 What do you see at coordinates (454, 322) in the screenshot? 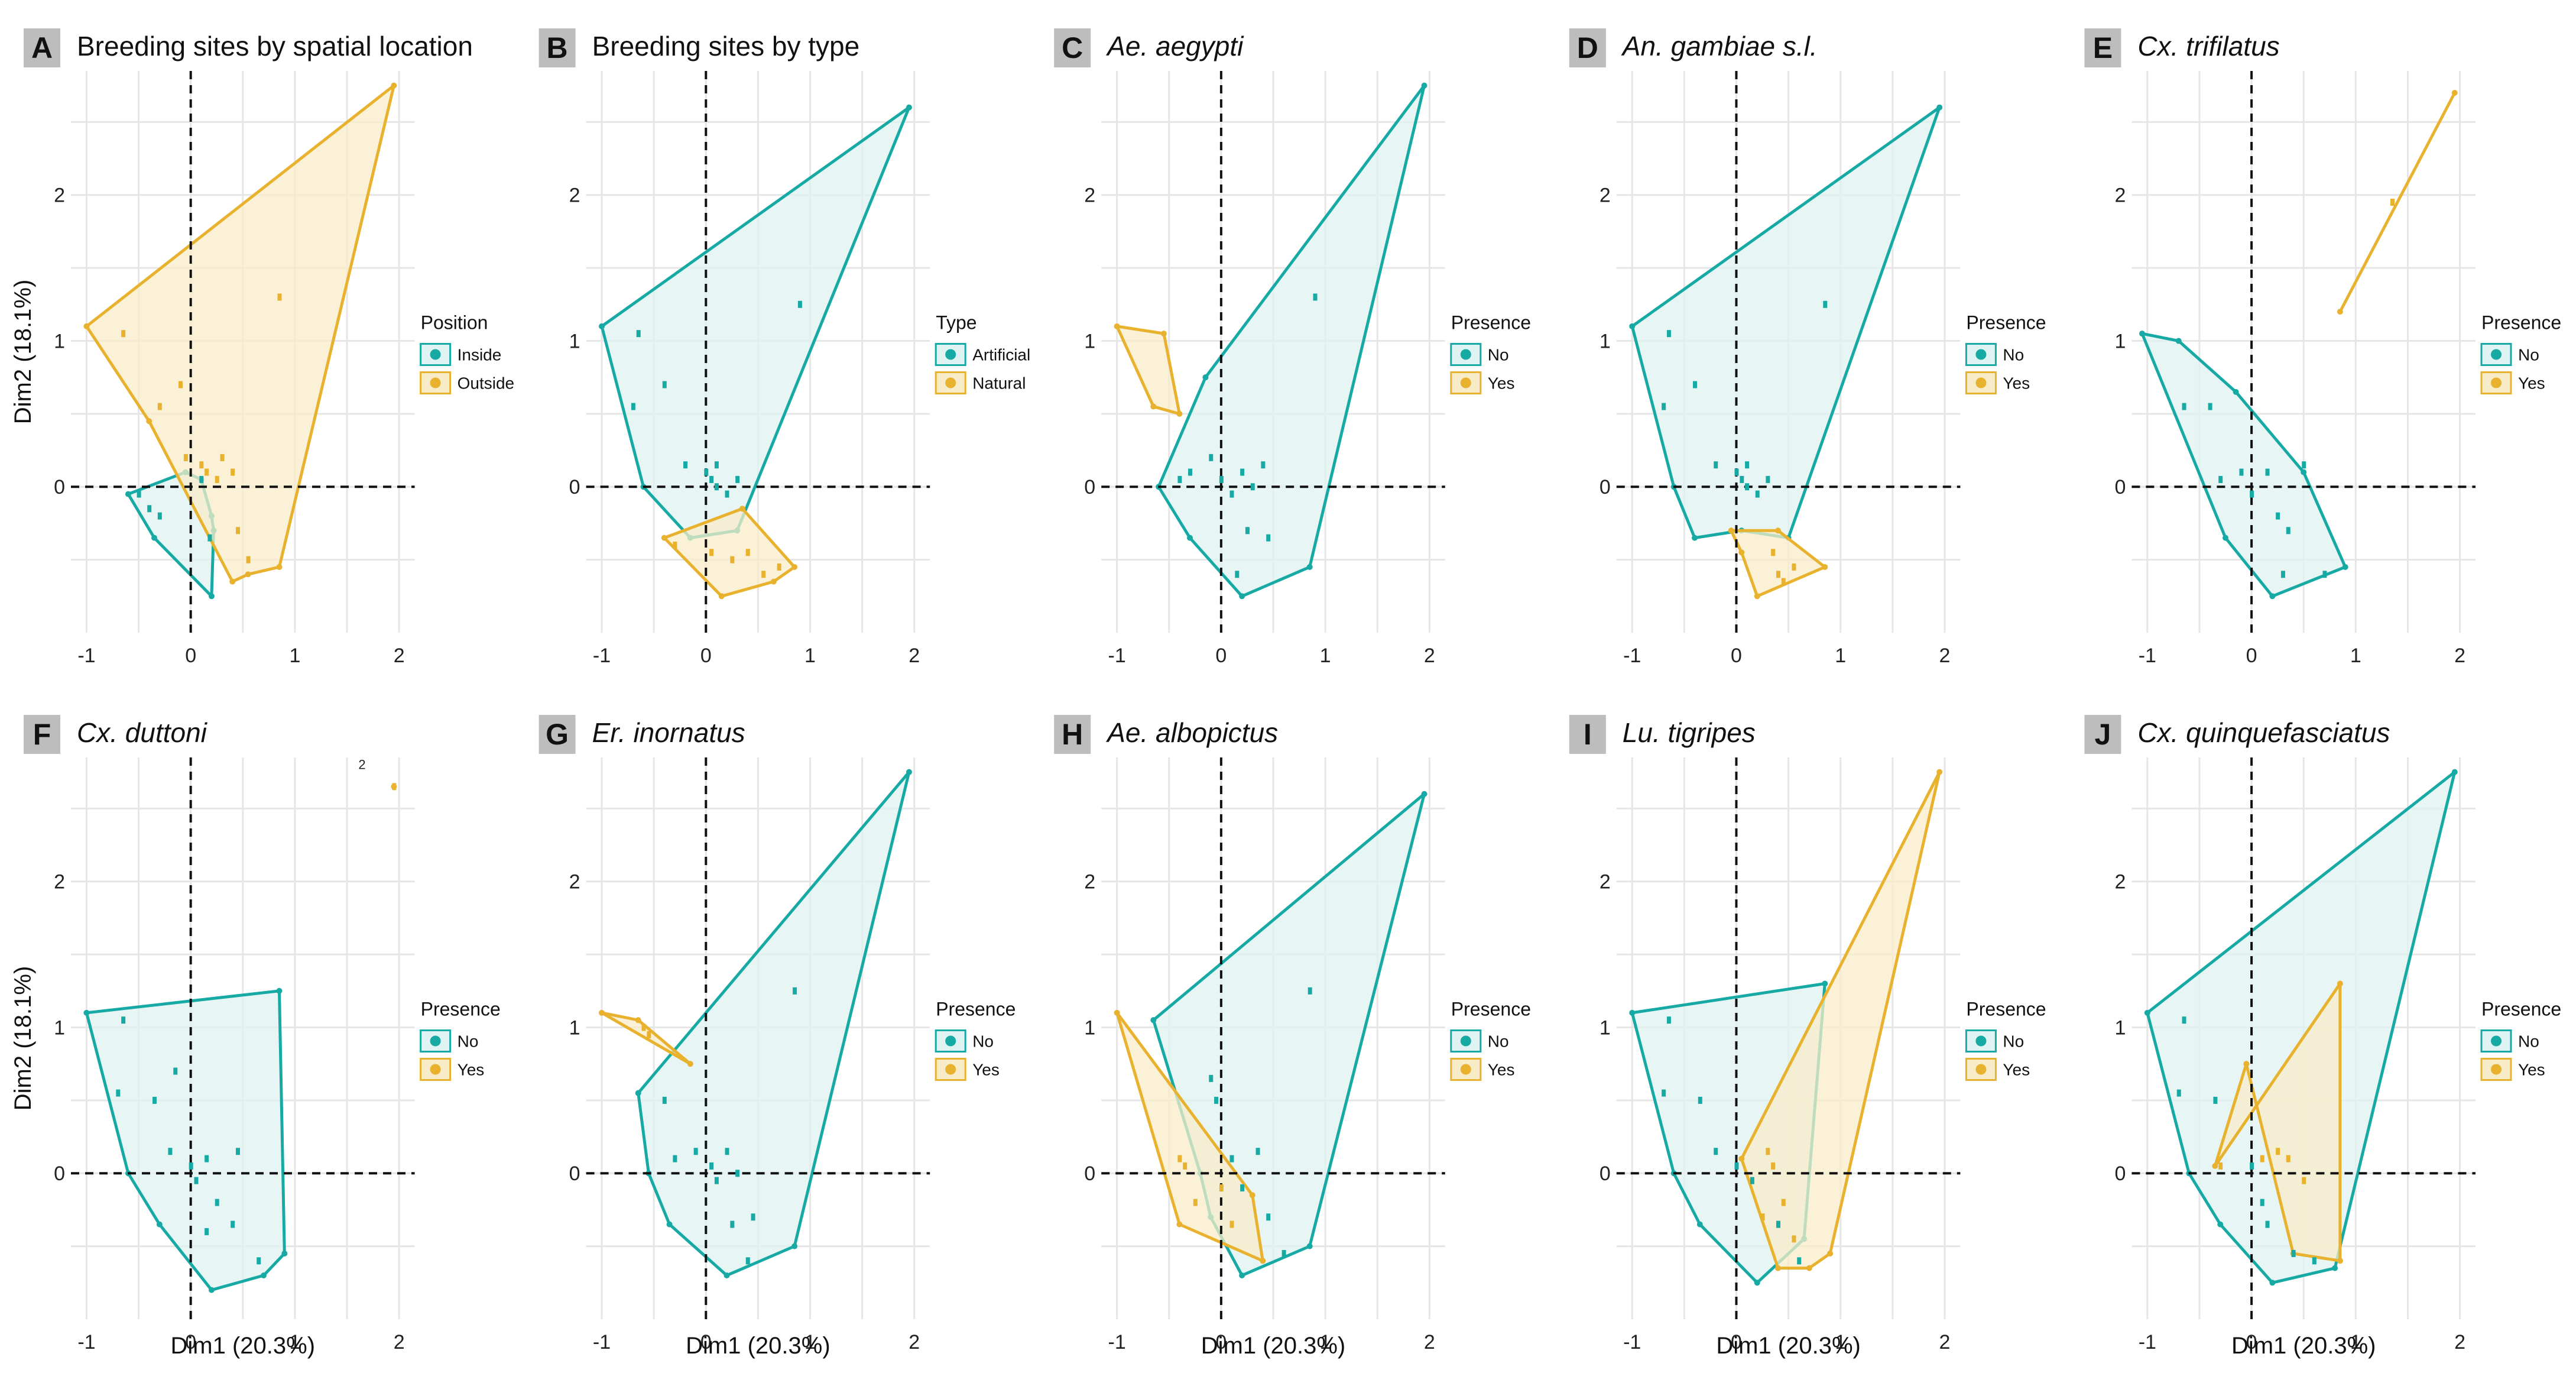
I see `legend-title: Position` at bounding box center [454, 322].